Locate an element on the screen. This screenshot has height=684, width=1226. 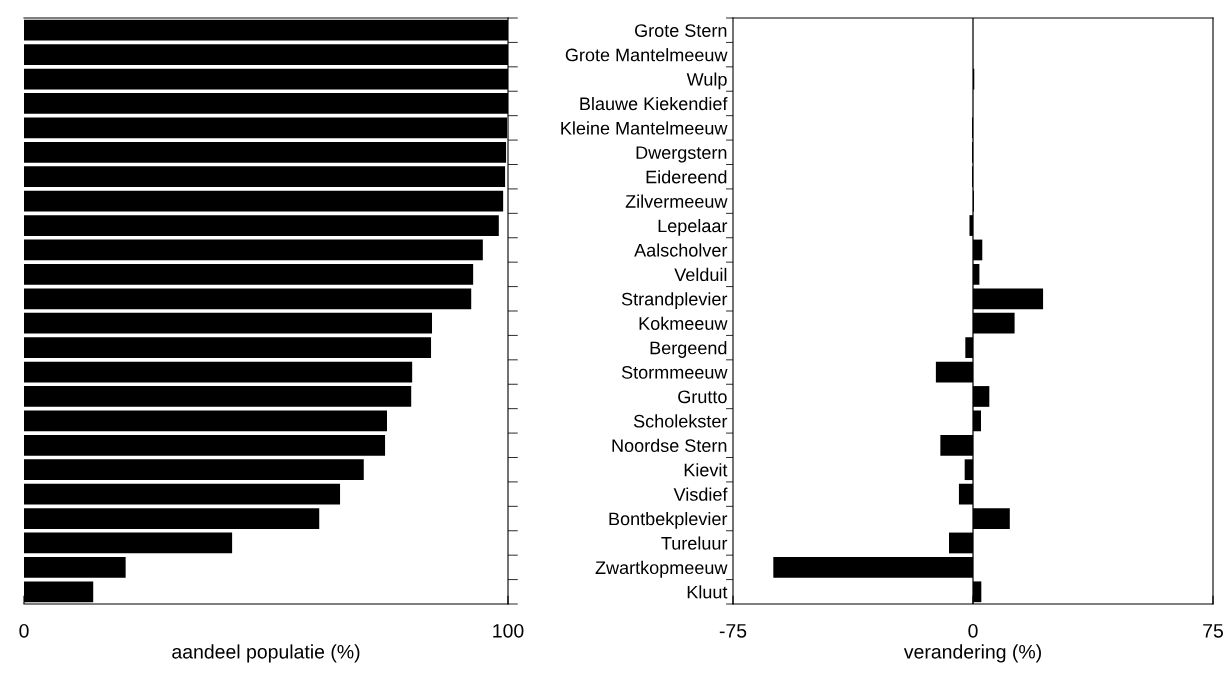
y-tick-label: Kluut is located at coordinates (707, 592).